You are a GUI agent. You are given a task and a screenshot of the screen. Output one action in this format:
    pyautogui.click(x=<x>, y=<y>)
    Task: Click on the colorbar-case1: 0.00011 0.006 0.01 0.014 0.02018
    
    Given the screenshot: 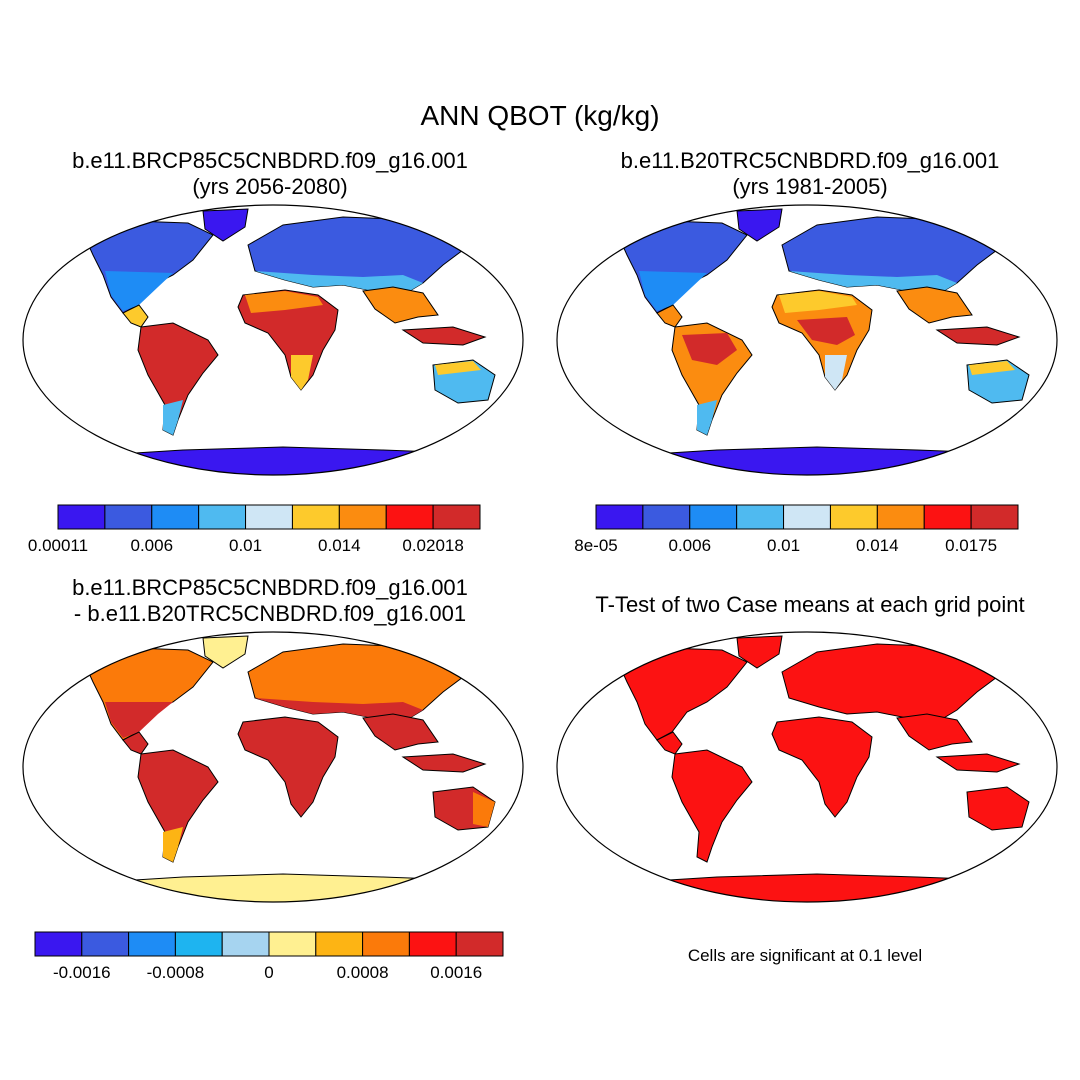 What is the action you would take?
    pyautogui.click(x=254, y=529)
    